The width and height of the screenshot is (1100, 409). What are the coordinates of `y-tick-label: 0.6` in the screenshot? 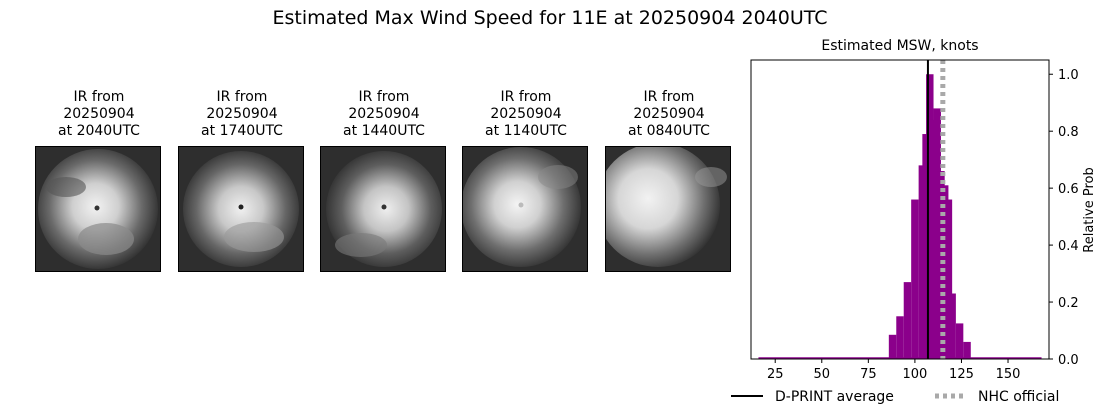 It's located at (1068, 189).